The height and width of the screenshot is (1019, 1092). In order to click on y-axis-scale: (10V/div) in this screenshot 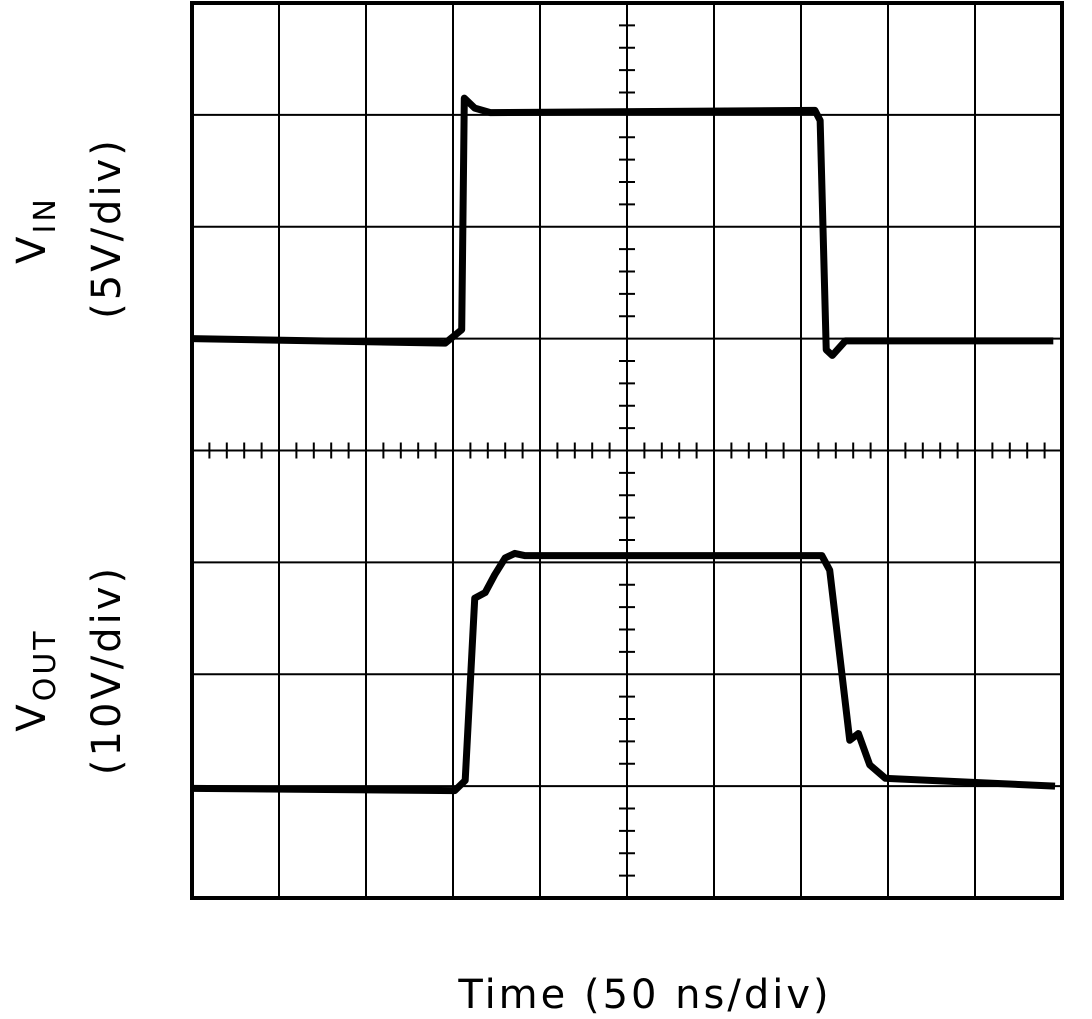, I will do `click(107, 670)`.